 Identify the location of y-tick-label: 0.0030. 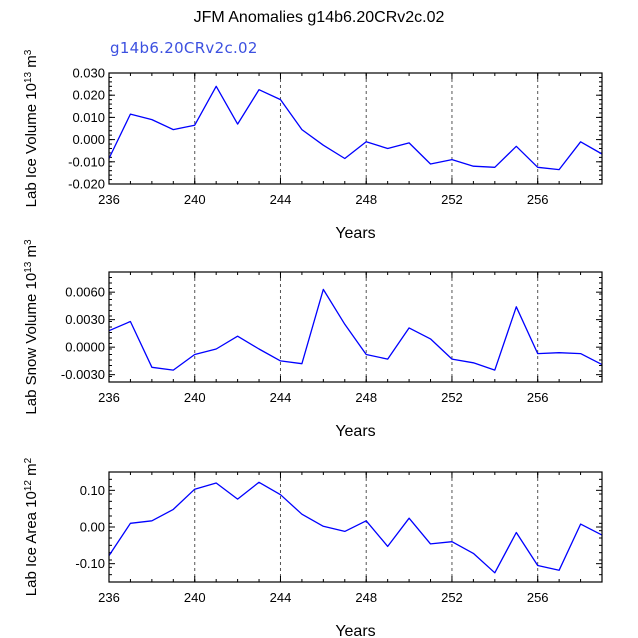
(85, 319).